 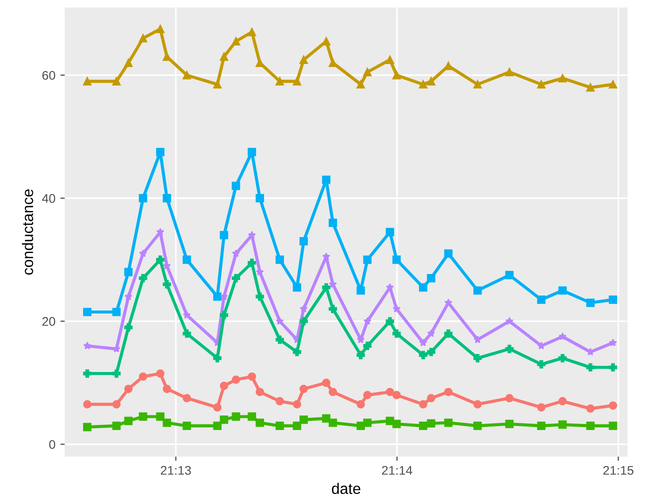 I want to click on y-axis-title: conductance, so click(x=28, y=232).